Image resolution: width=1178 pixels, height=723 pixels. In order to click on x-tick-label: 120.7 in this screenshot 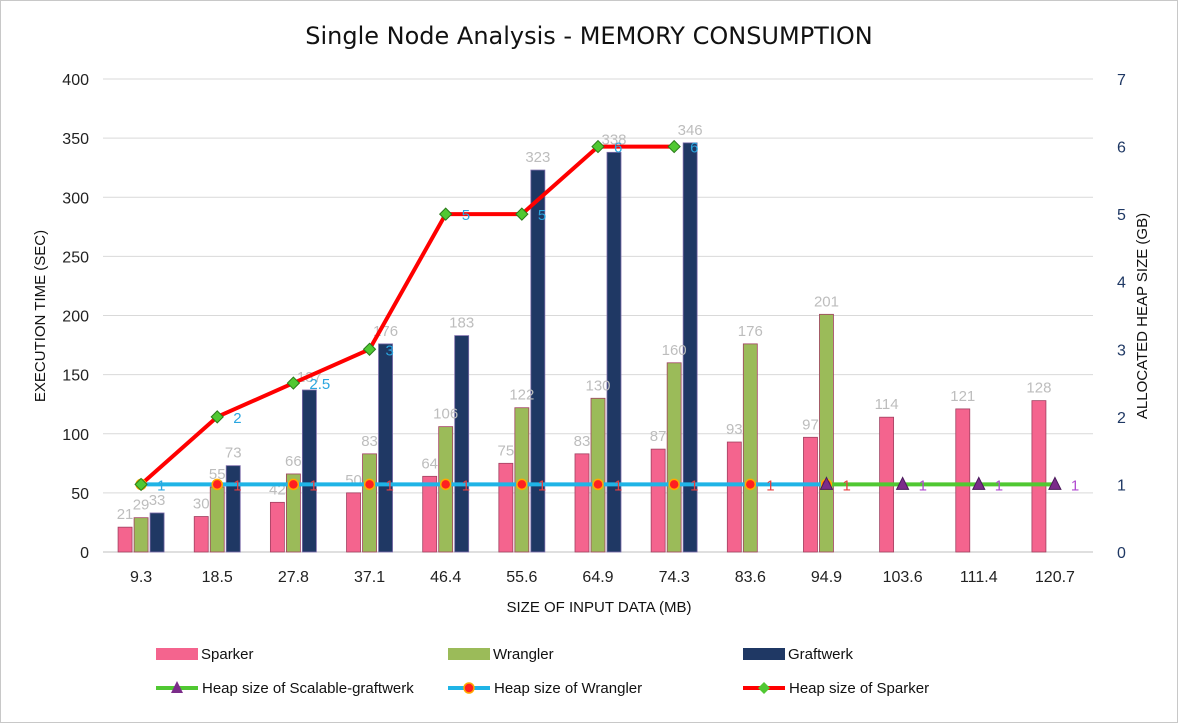, I will do `click(1055, 577)`.